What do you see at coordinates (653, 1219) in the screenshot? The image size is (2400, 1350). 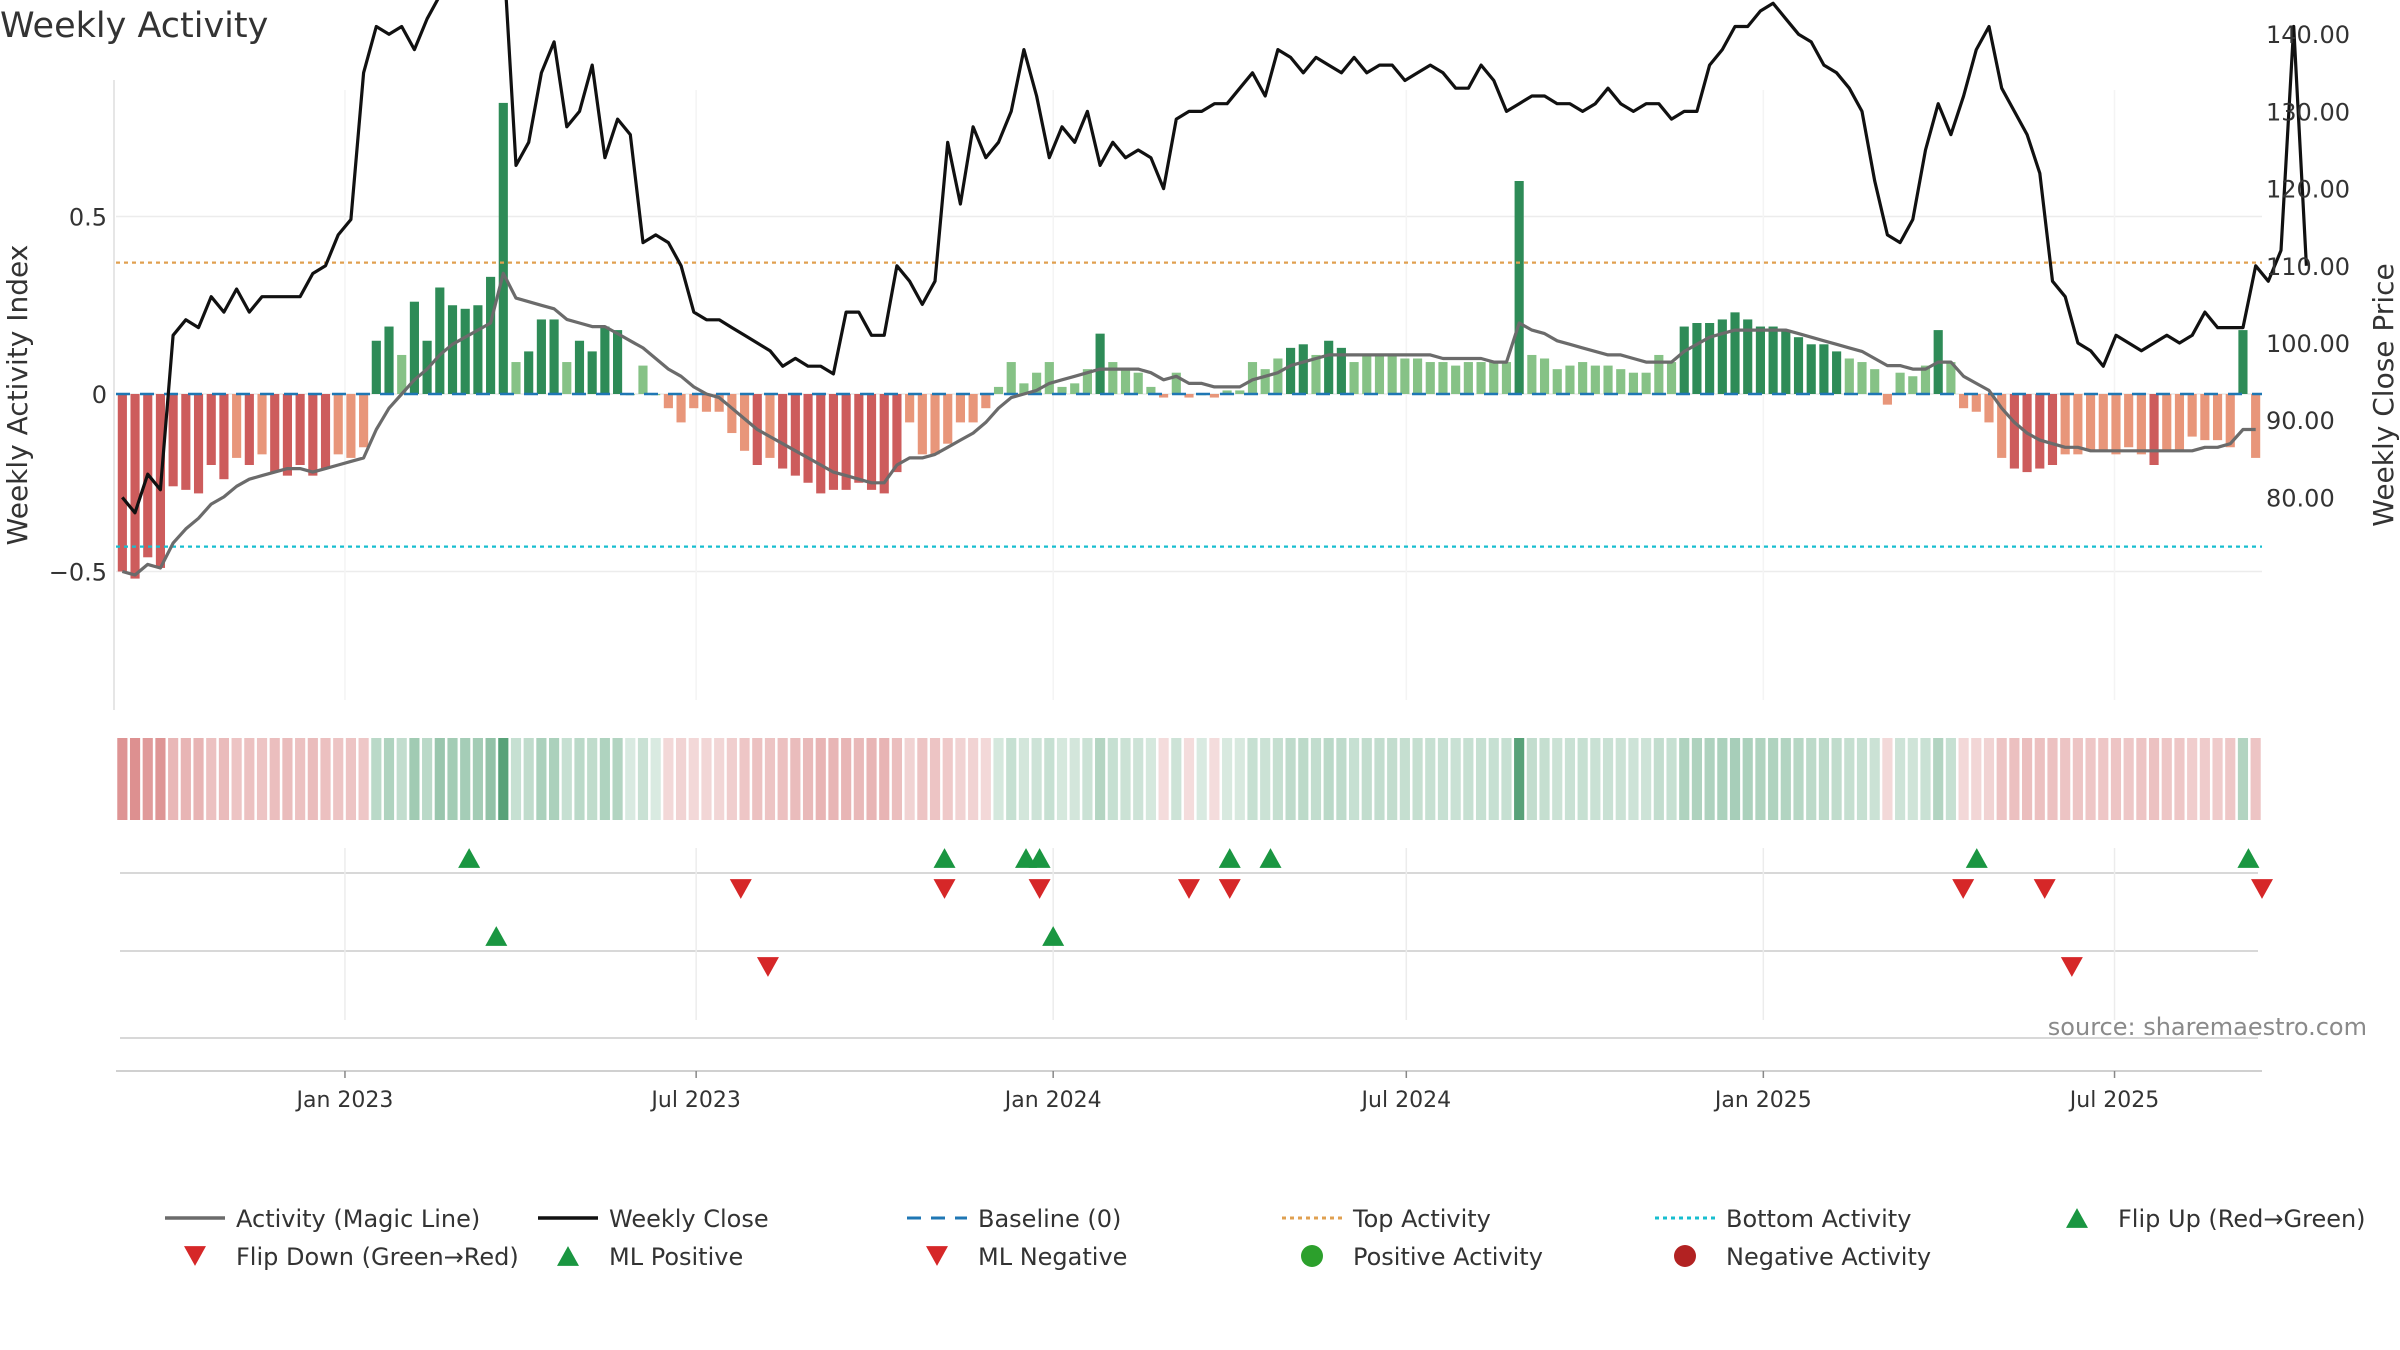 I see `legend-item-1: Weekly Close` at bounding box center [653, 1219].